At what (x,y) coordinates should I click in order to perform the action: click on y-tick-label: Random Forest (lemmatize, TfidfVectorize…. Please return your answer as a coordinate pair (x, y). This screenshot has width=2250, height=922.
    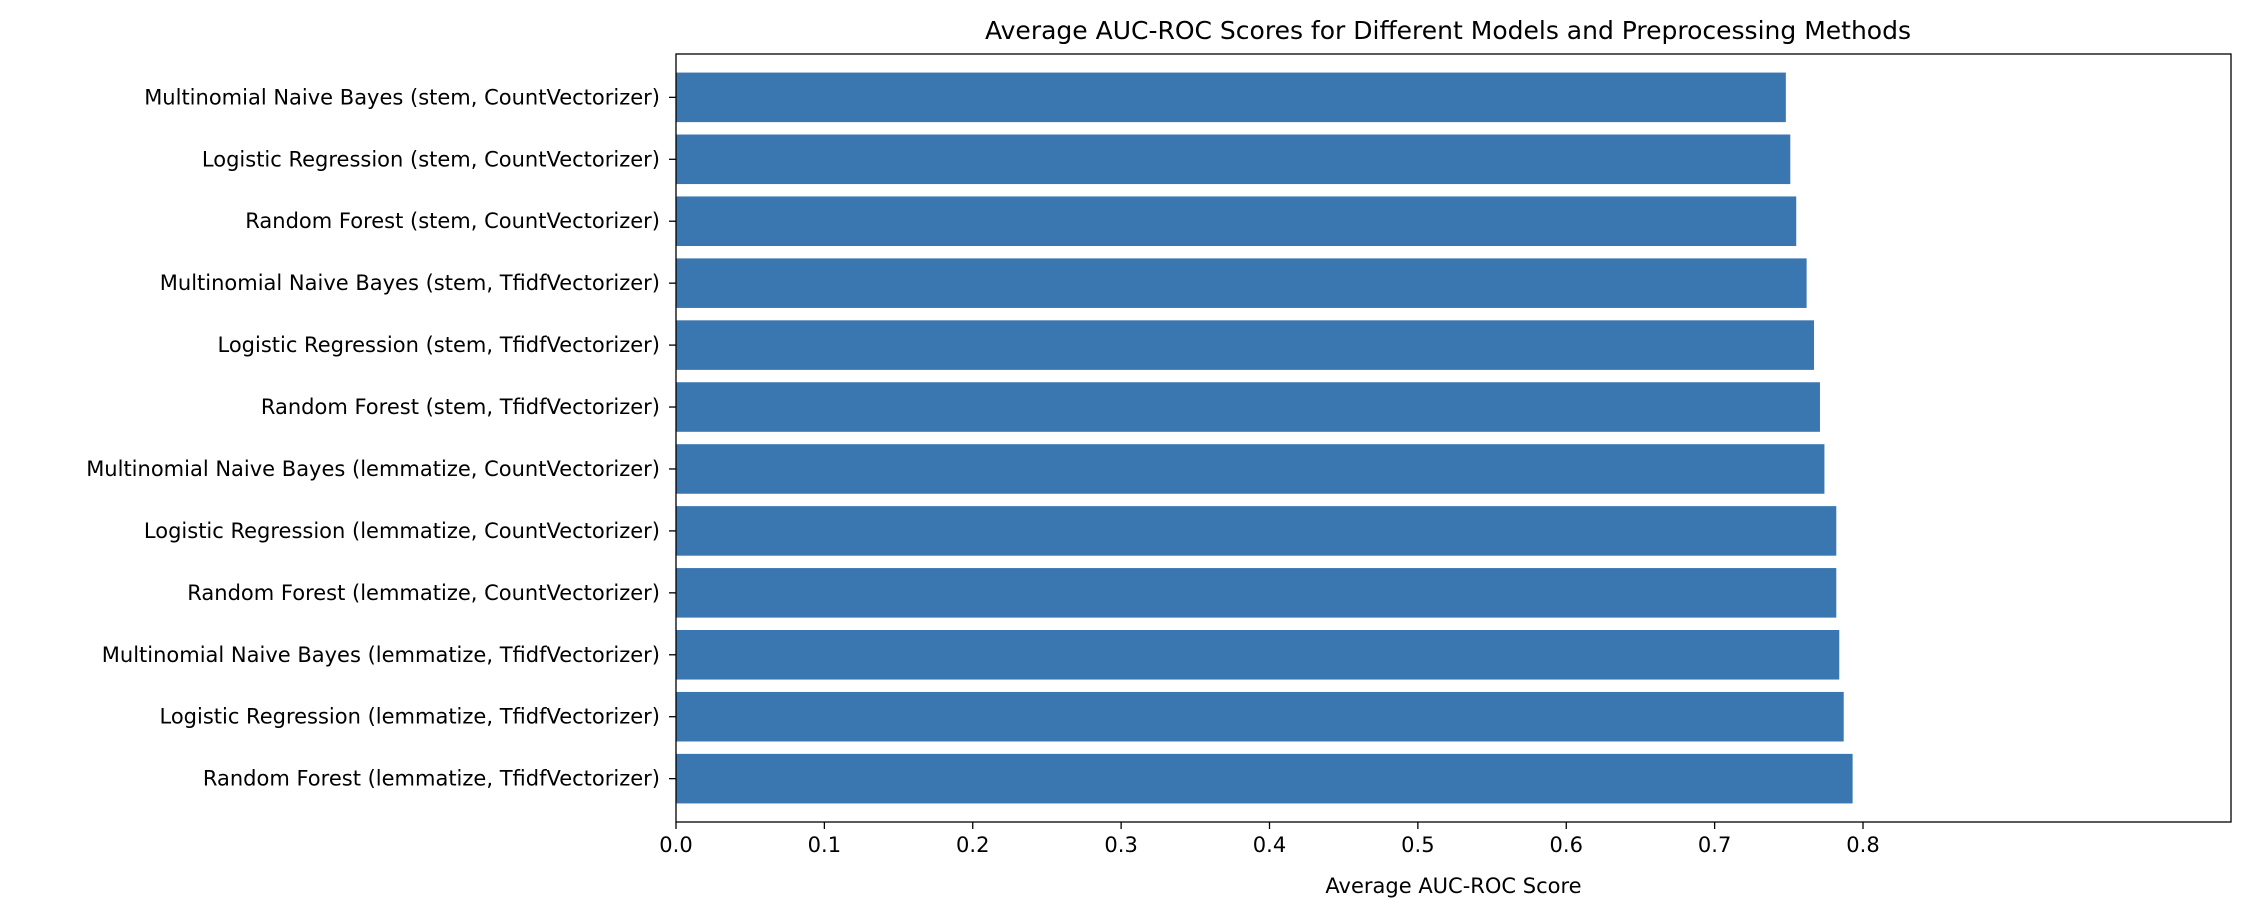
    Looking at the image, I should click on (431, 779).